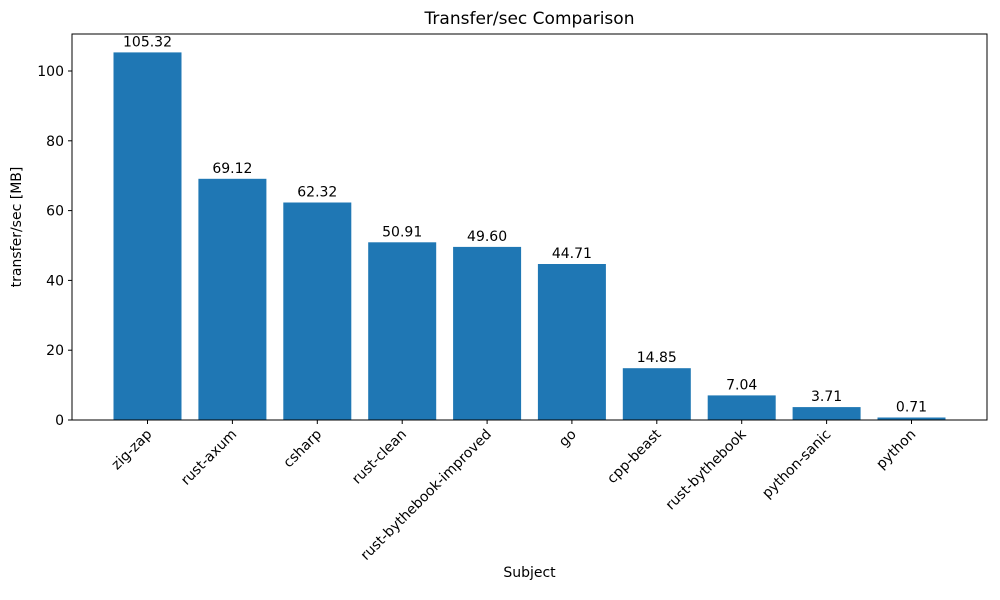 This screenshot has height=600, width=1000. Describe the element at coordinates (572, 254) in the screenshot. I see `bar-value-label: 44.71` at that location.